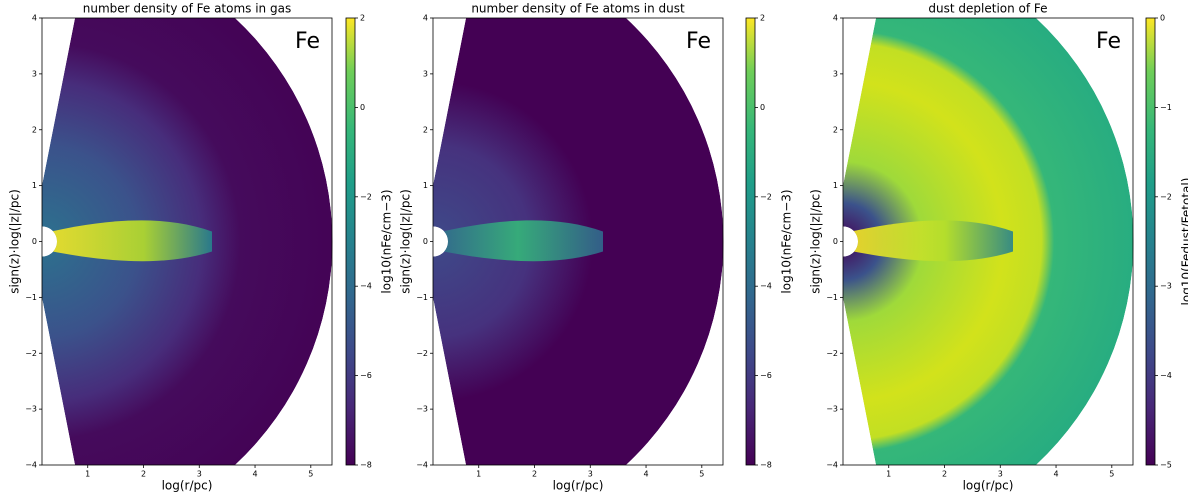 Image resolution: width=1188 pixels, height=492 pixels. What do you see at coordinates (1166, 107) in the screenshot?
I see `colorbar-tick-label: −1` at bounding box center [1166, 107].